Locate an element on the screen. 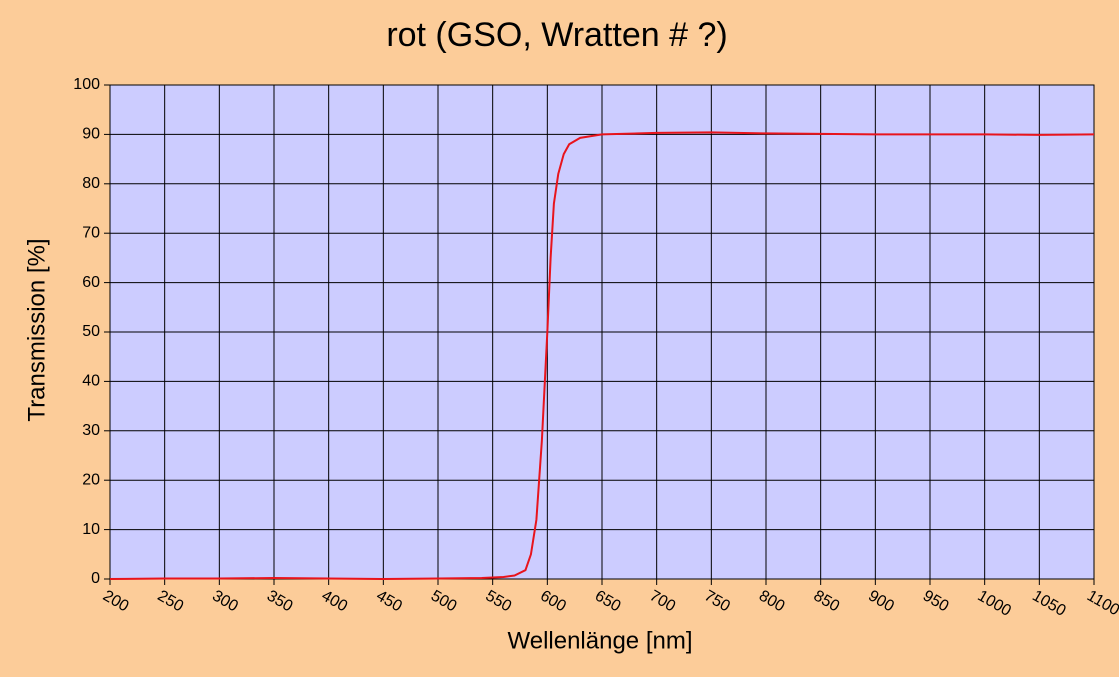  y-tick-label: 20 is located at coordinates (91, 479).